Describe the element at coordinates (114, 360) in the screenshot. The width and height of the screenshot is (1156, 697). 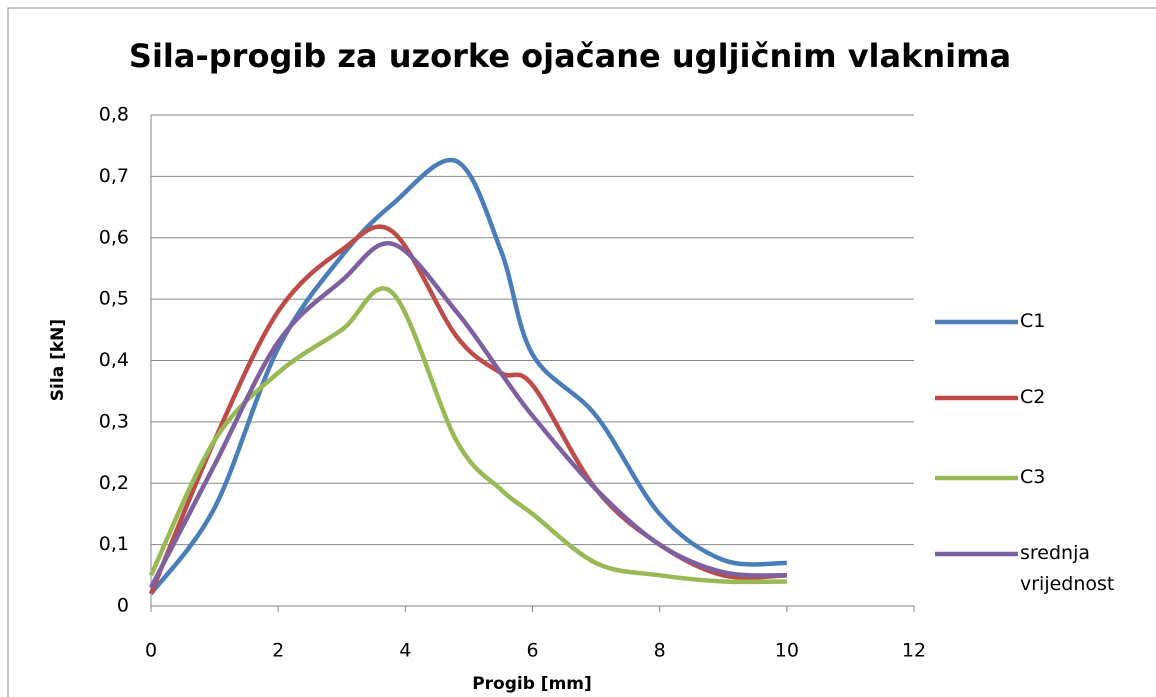
I see `y-tick-label: 0,4` at that location.